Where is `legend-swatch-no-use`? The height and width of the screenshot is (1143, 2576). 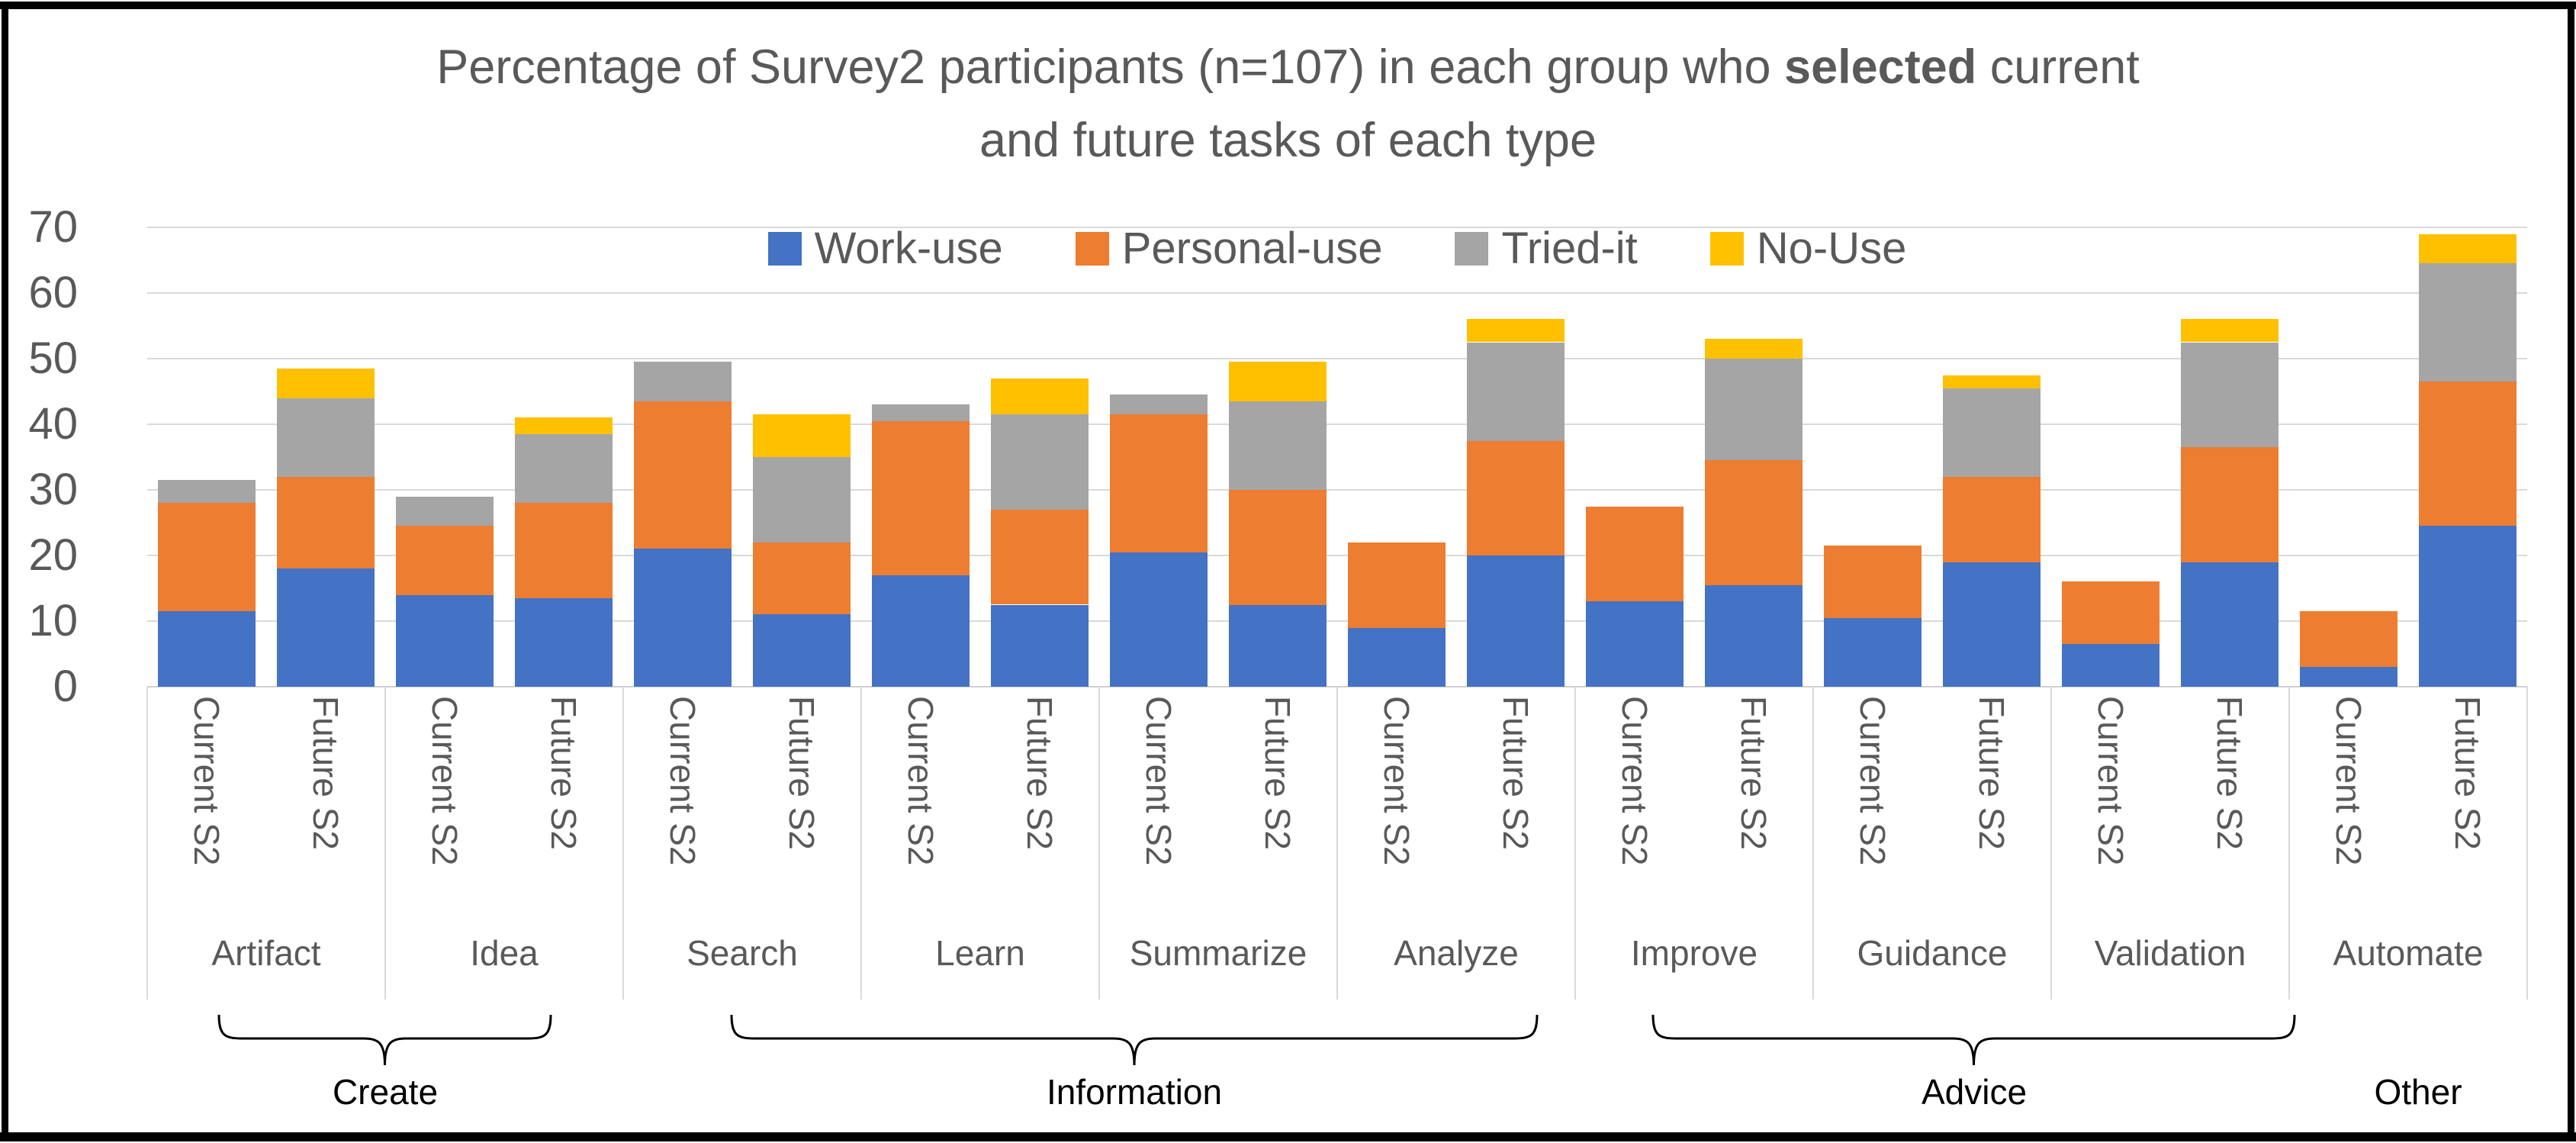 legend-swatch-no-use is located at coordinates (1727, 249).